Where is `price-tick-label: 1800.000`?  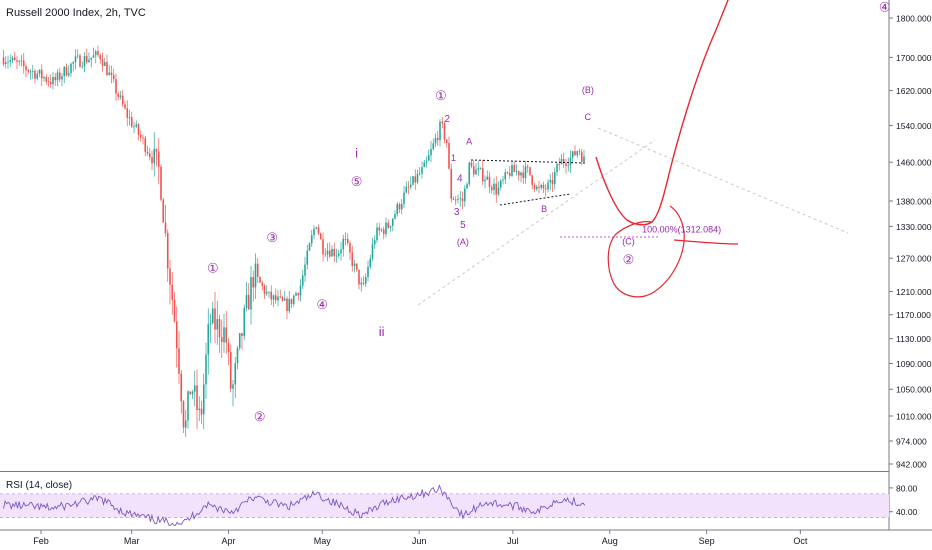
price-tick-label: 1800.000 is located at coordinates (914, 19).